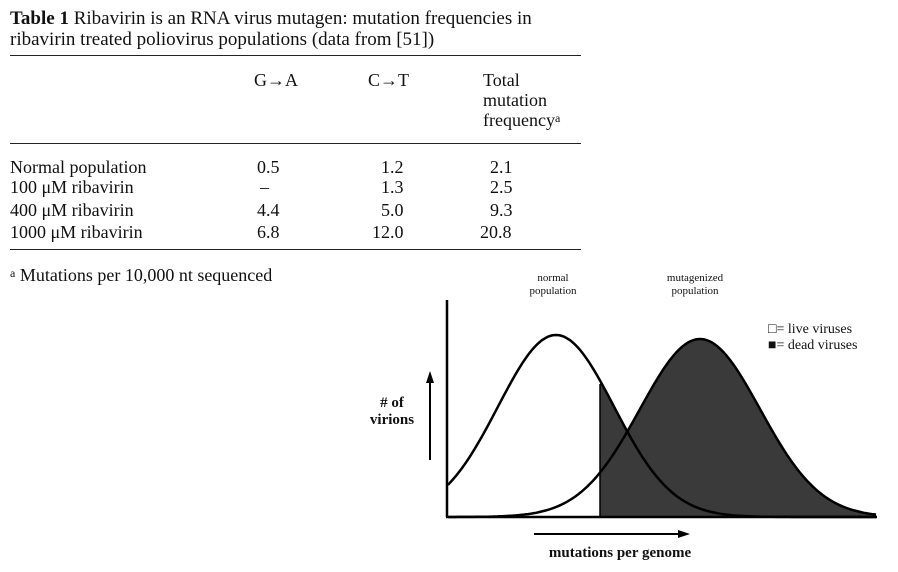 The width and height of the screenshot is (898, 572). What do you see at coordinates (515, 100) in the screenshot?
I see `column-header-total-line-2: mutation` at bounding box center [515, 100].